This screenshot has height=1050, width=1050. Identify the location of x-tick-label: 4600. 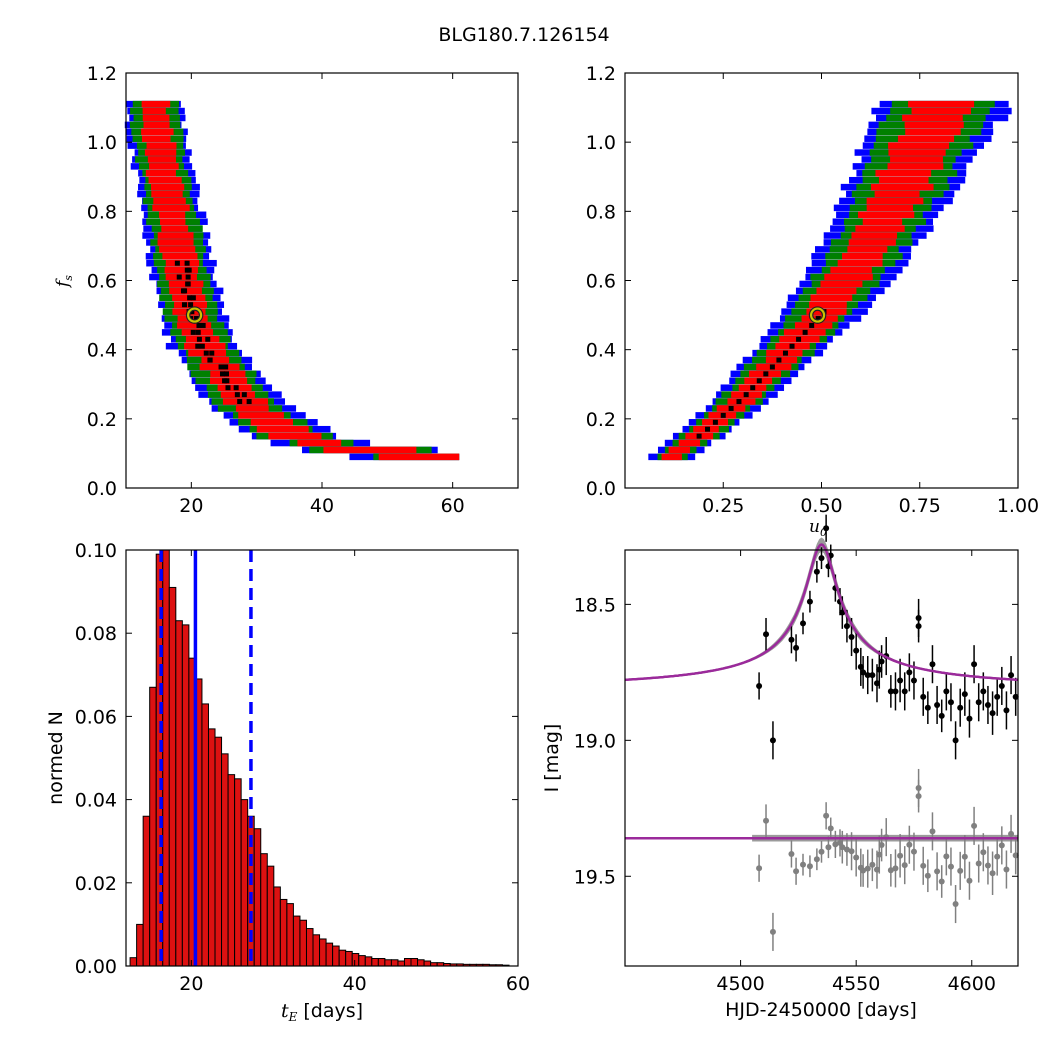
(972, 984).